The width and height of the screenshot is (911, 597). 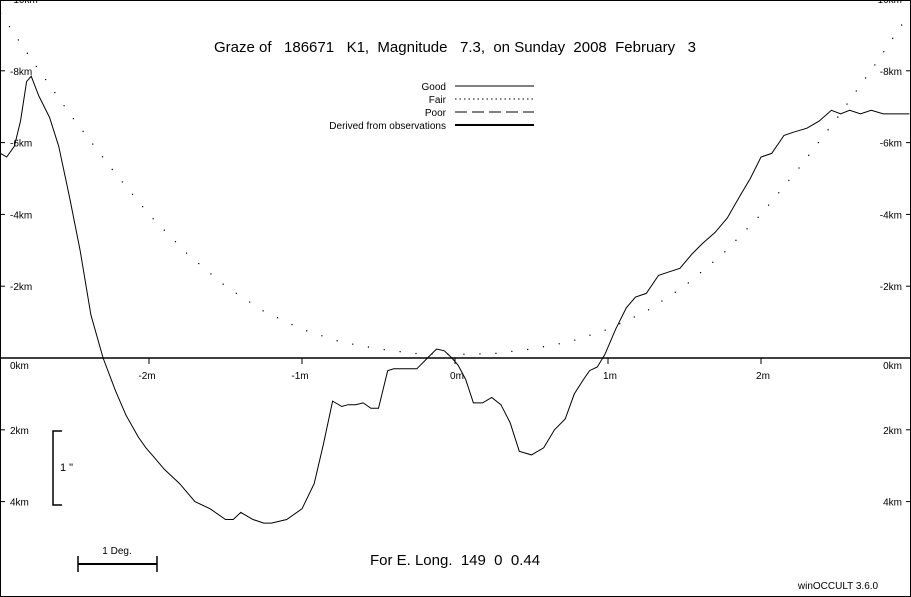 I want to click on x-tick-label: -1m, so click(x=299, y=376).